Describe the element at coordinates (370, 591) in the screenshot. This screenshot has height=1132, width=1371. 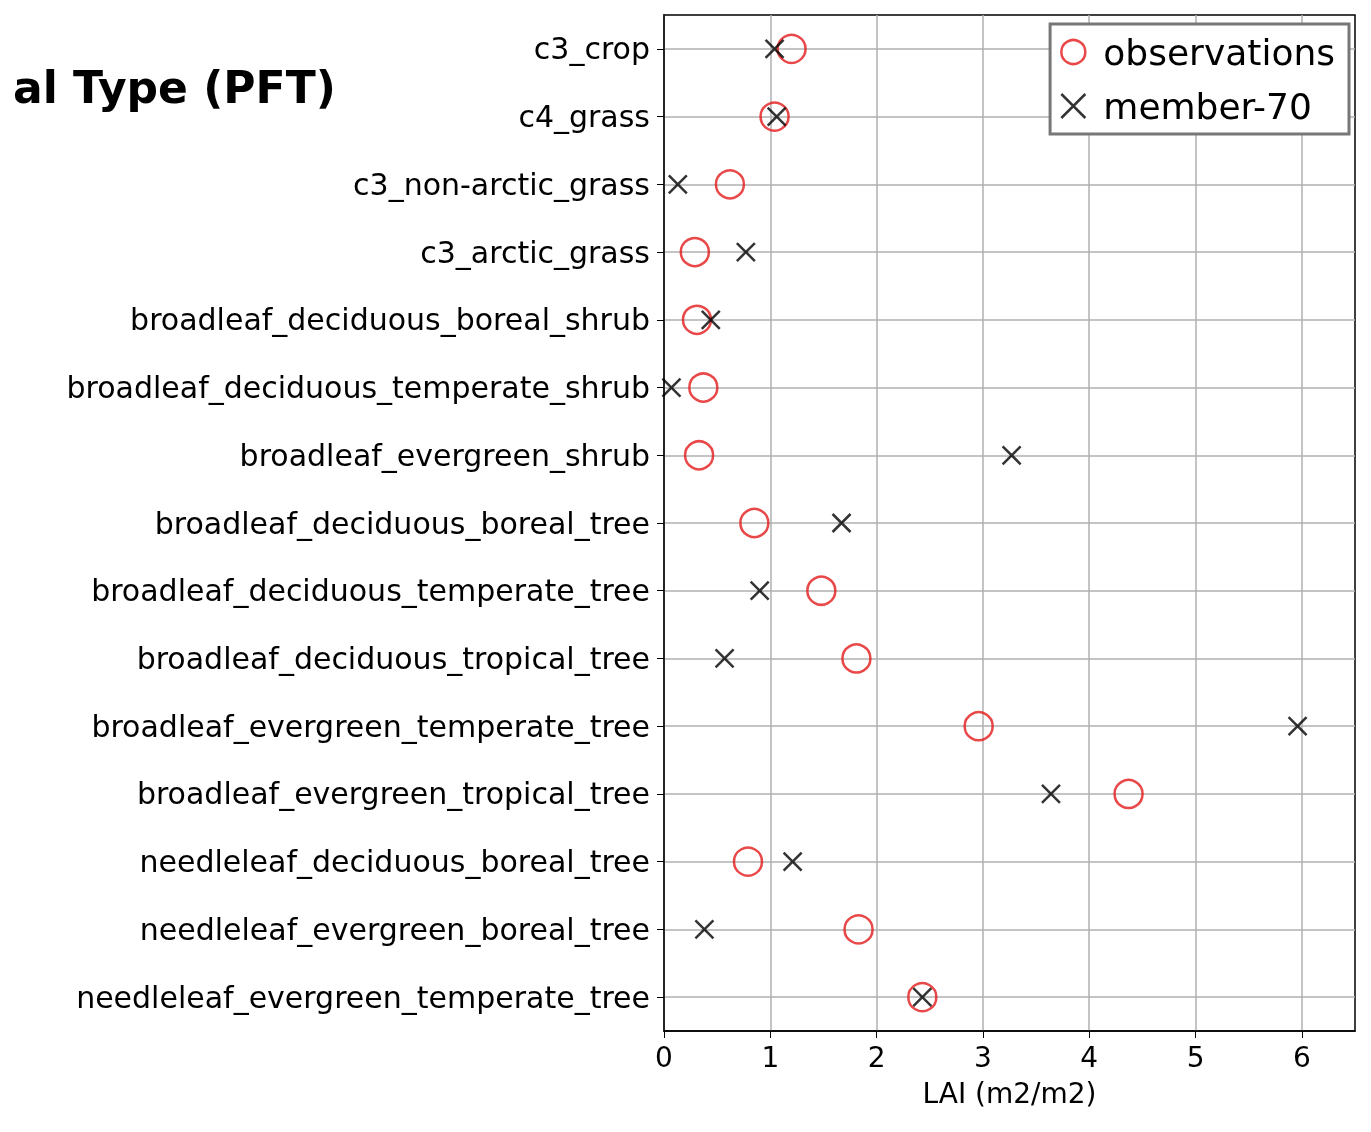
I see `y-tick-label: broadleaf_deciduous_temperate_tree` at that location.